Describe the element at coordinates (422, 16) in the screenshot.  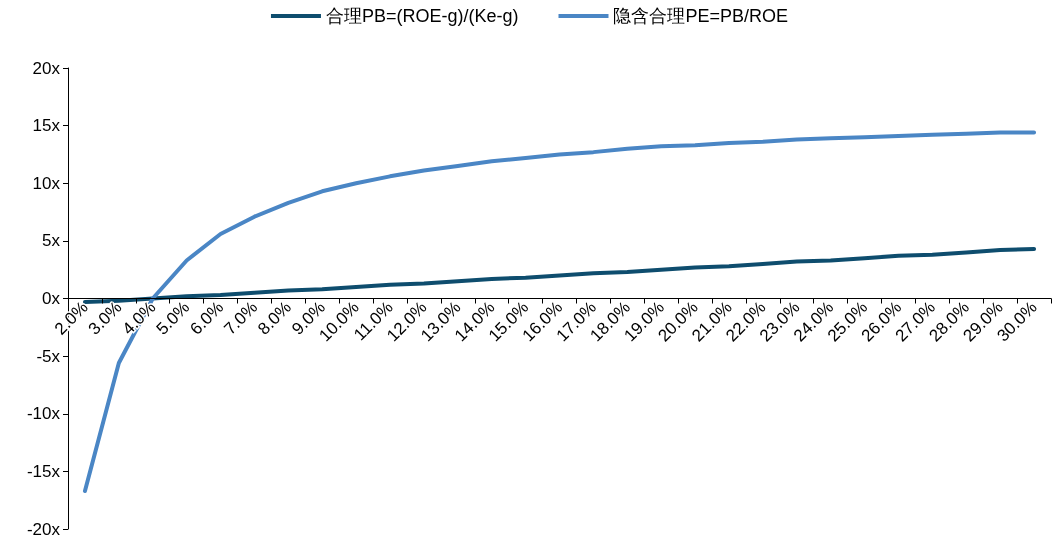
I see `legend-label: 合理PB=(ROE-g)/(Ke-g)` at that location.